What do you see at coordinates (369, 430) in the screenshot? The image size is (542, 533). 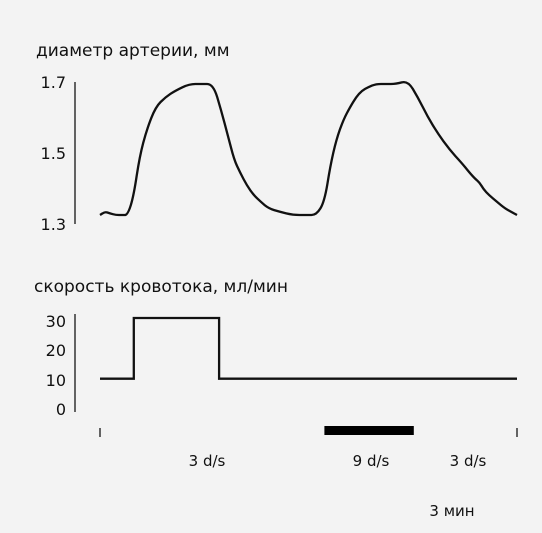 I see `stimulus-bar` at bounding box center [369, 430].